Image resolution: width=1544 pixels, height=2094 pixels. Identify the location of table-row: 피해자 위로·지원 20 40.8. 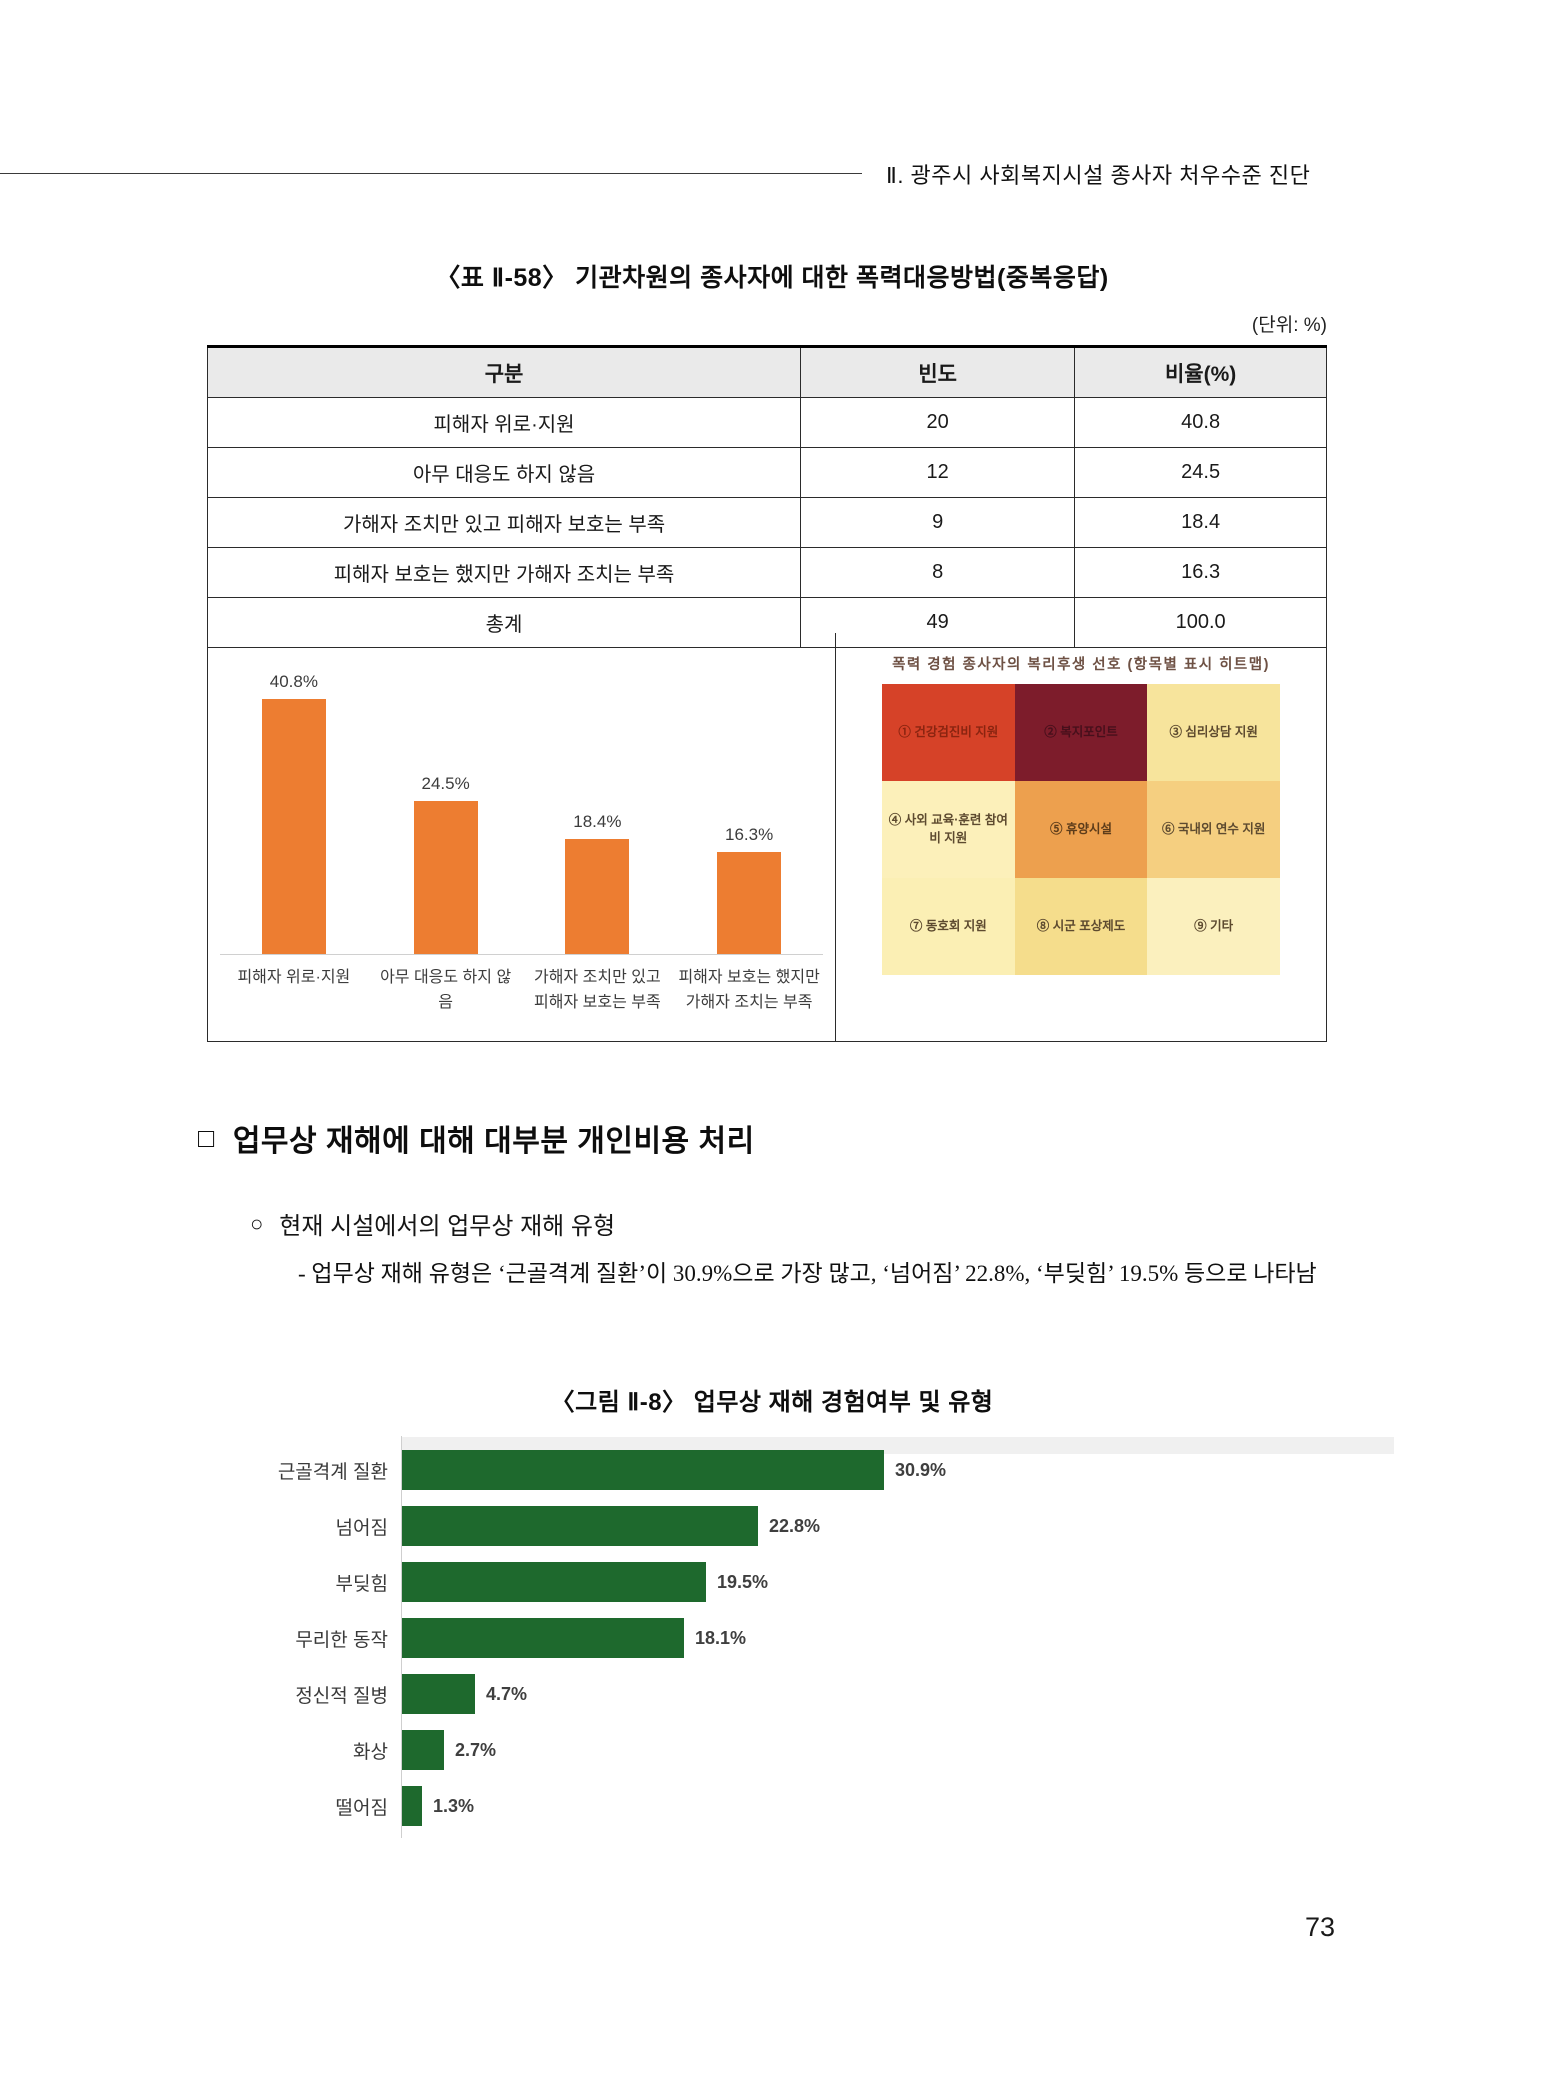
(766, 422).